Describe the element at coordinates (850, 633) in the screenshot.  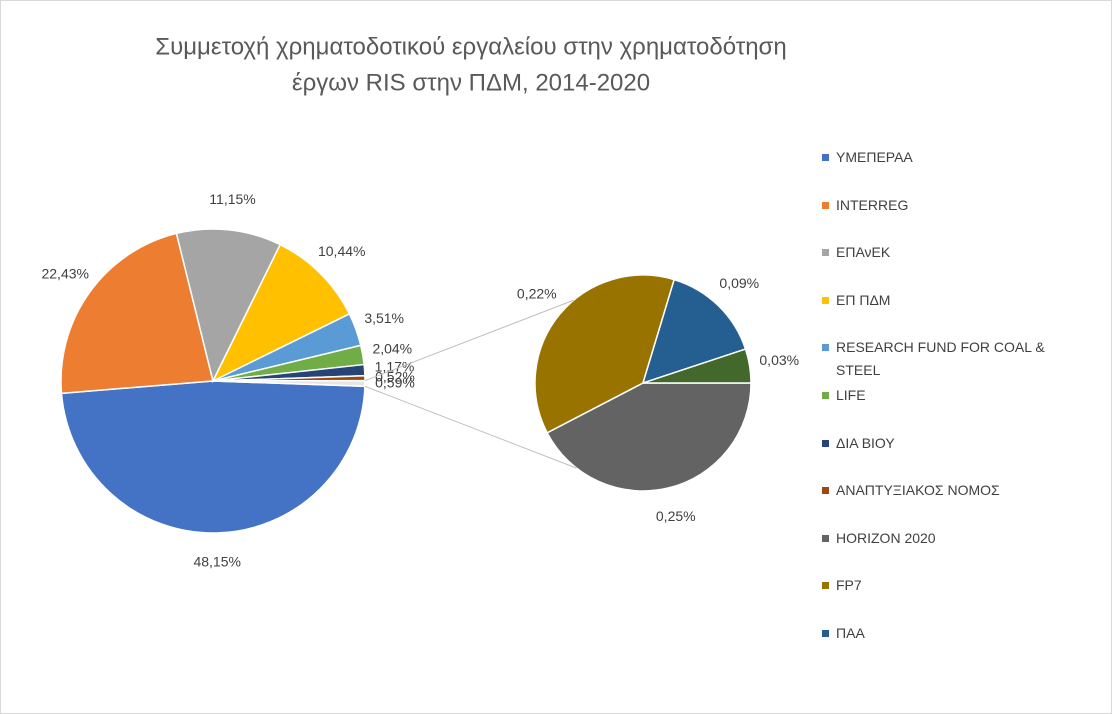
I see `legend-label: ΠΑΑ` at that location.